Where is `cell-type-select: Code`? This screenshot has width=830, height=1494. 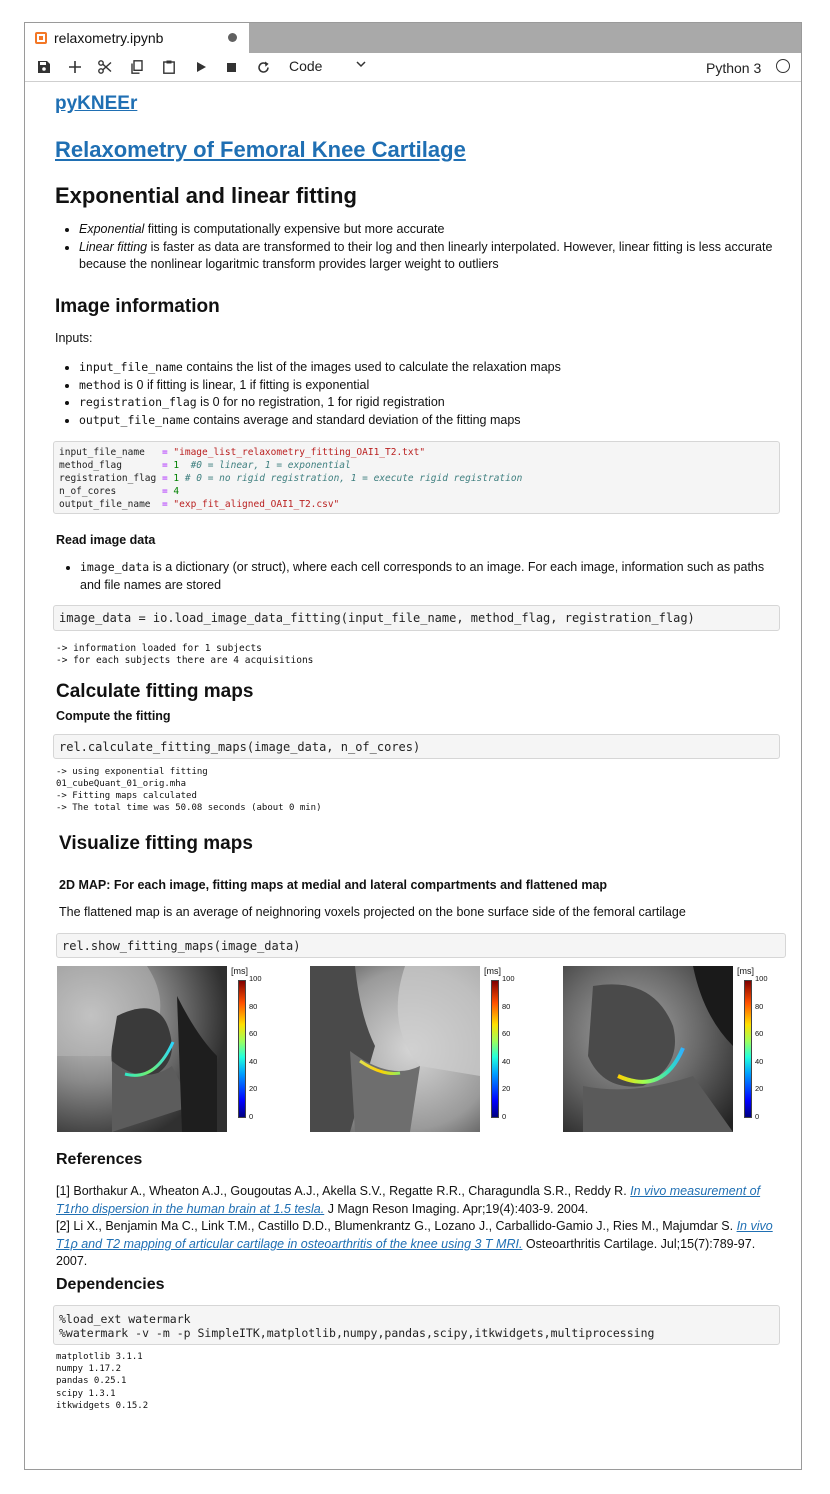 cell-type-select: Code is located at coordinates (306, 66).